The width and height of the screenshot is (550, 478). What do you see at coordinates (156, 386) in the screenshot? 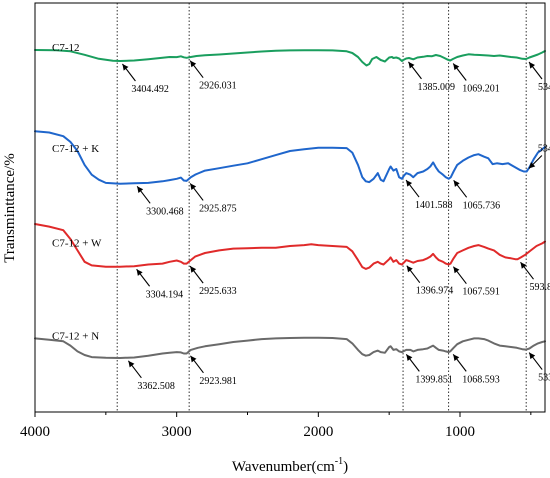
I see `annotation-label: 3362.508` at bounding box center [156, 386].